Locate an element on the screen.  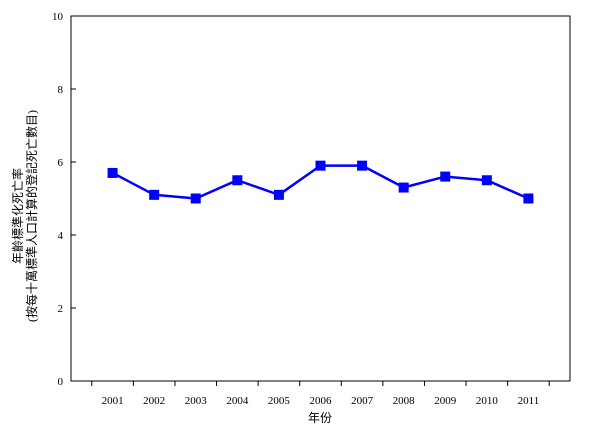
y-axis-title: 年齡標準化死亡率 (按每十萬標準人口計算的登記死亡數目) is located at coordinates (24, 216).